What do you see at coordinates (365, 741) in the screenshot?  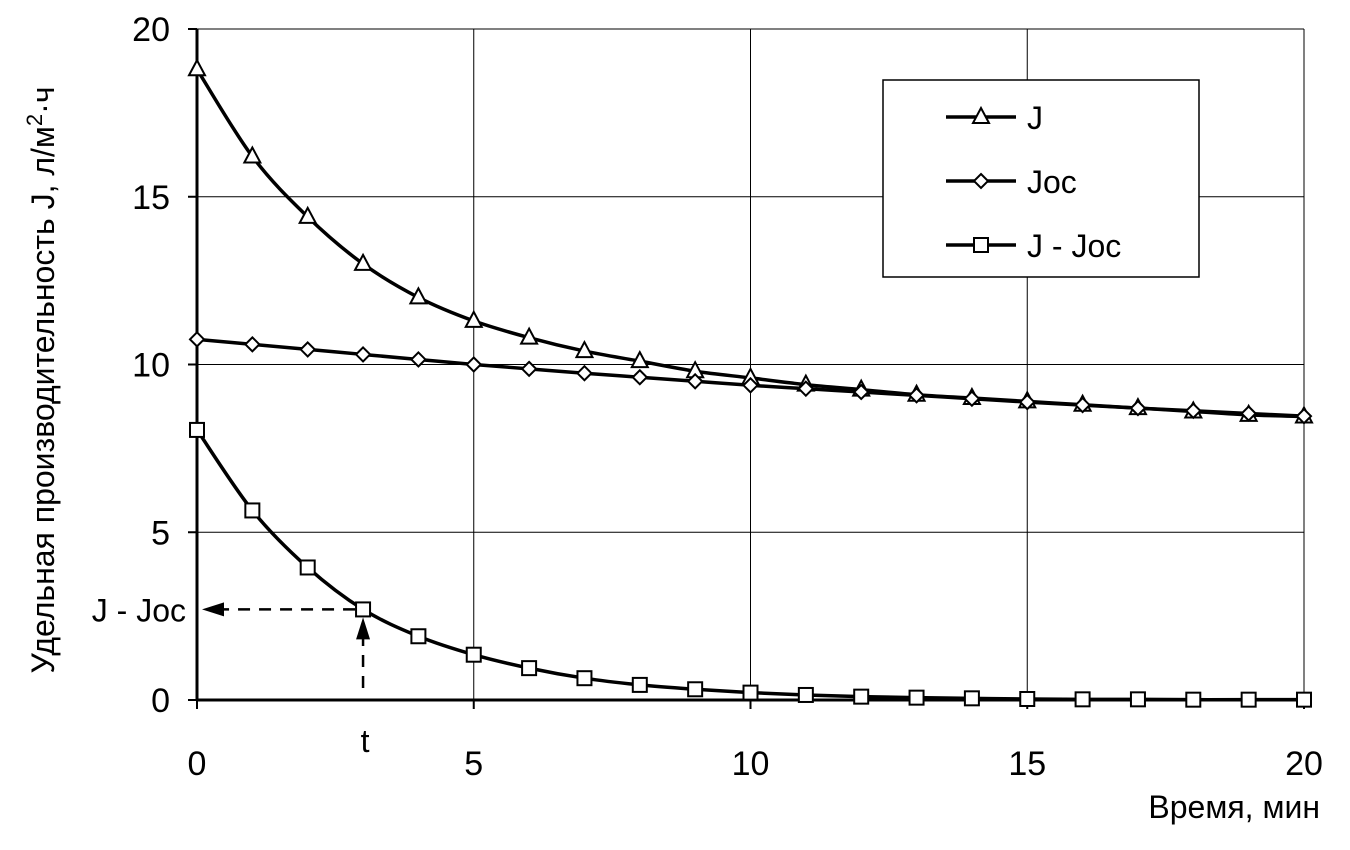 I see `annotation-x-label: t` at bounding box center [365, 741].